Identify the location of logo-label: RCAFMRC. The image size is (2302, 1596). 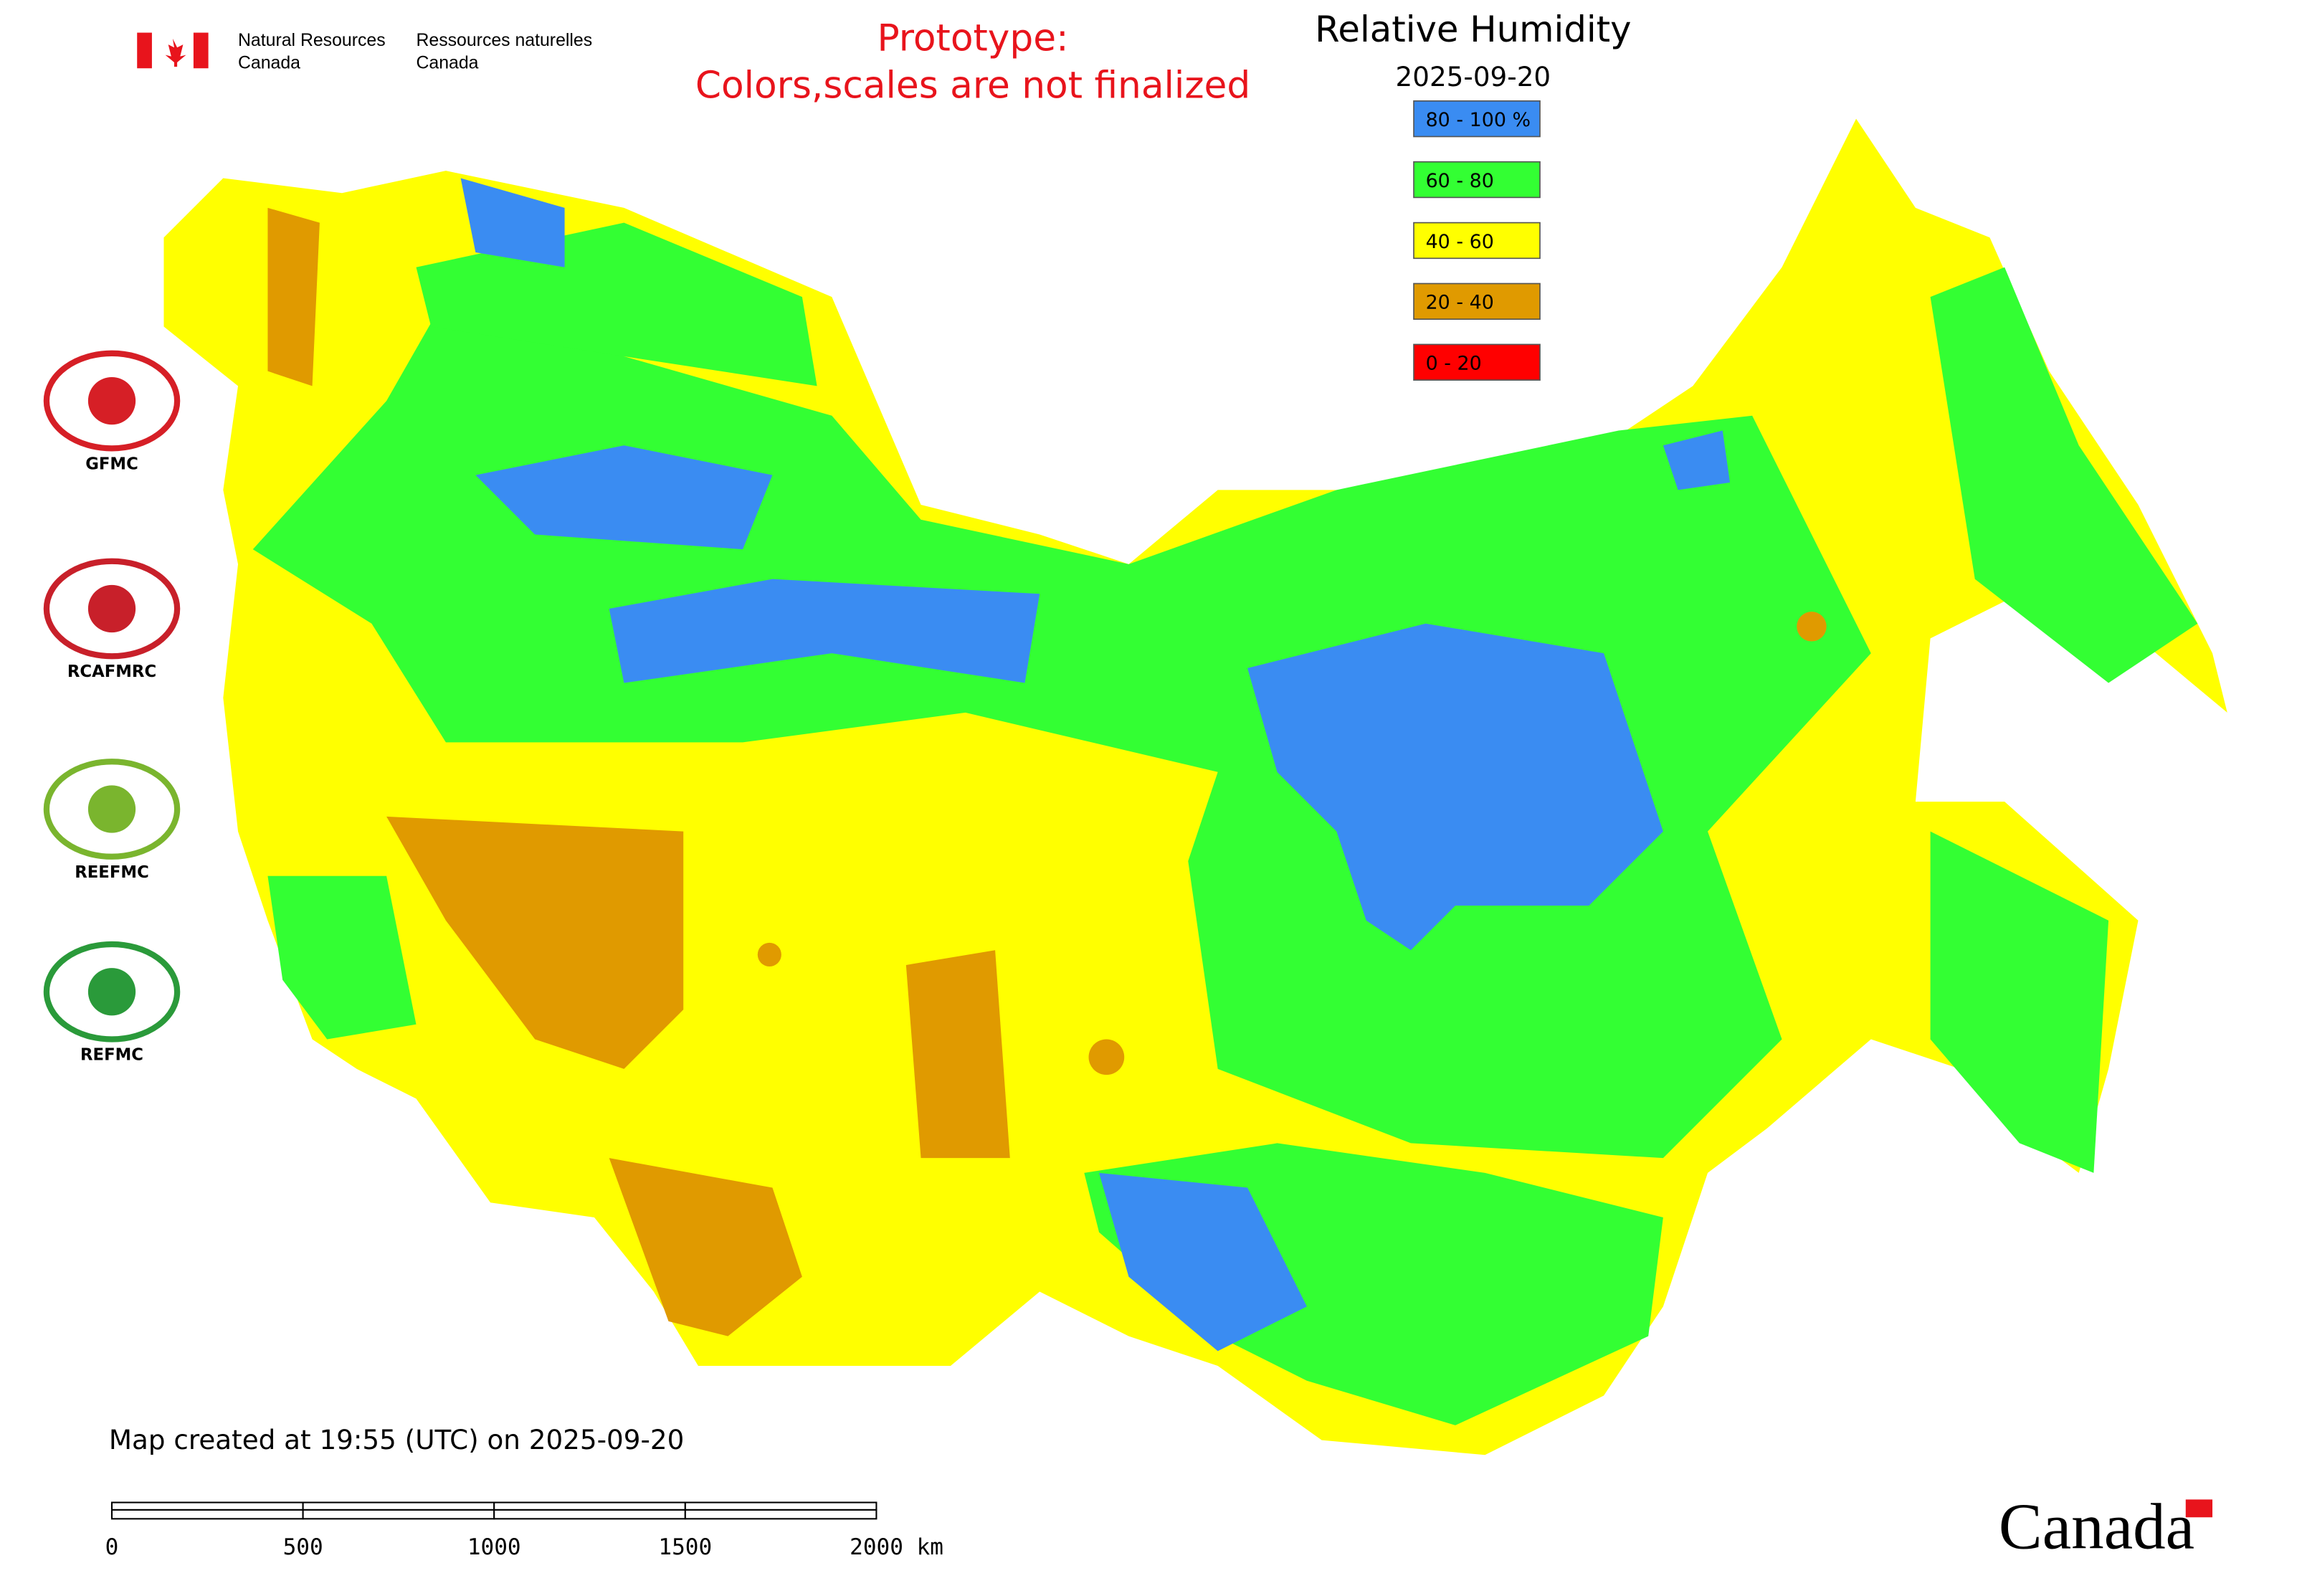
(112, 671).